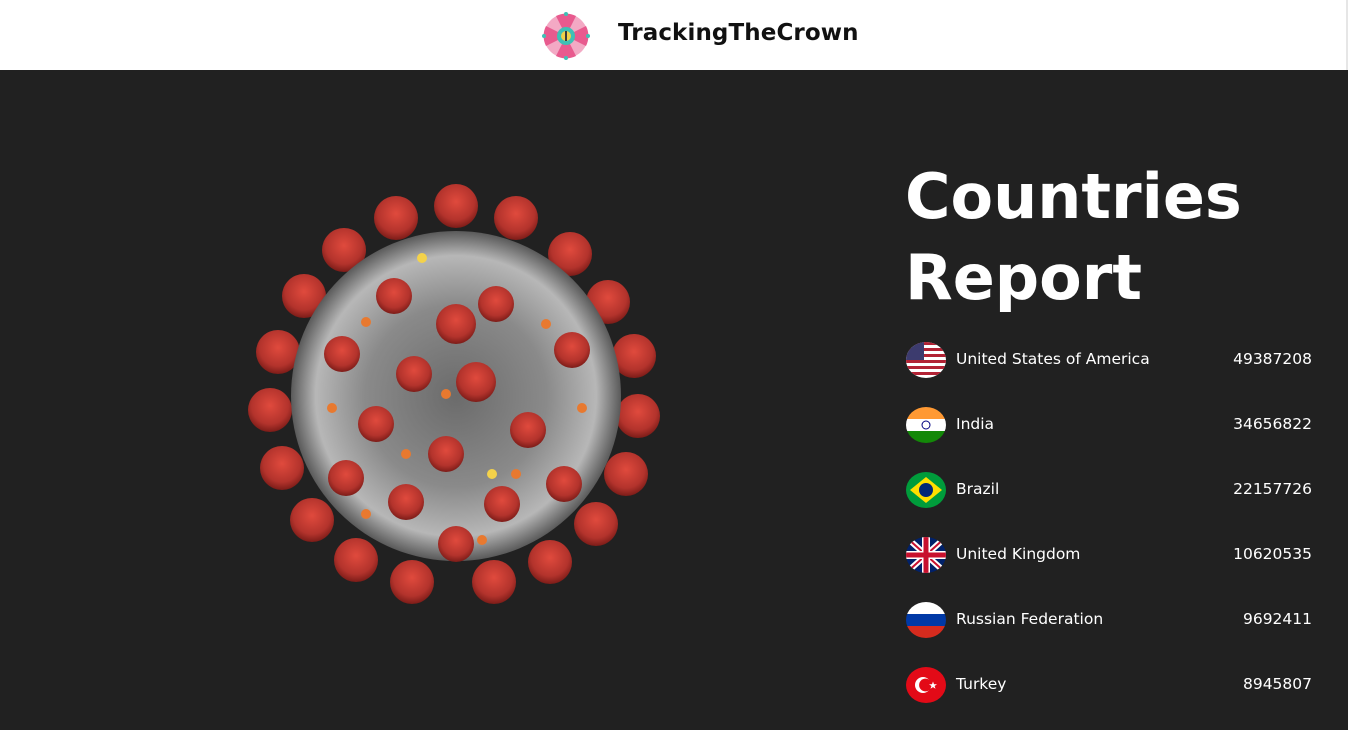  What do you see at coordinates (1115, 237) in the screenshot?
I see `page-title: Countries Report` at bounding box center [1115, 237].